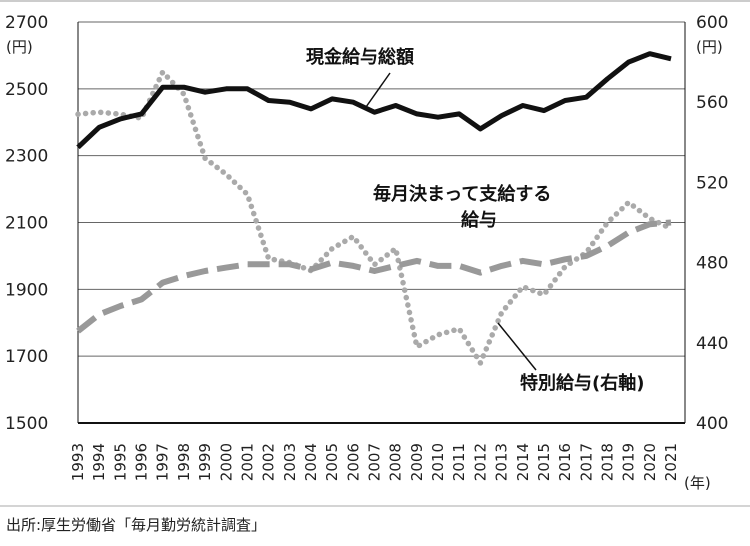 This screenshot has width=750, height=546. Describe the element at coordinates (417, 462) in the screenshot. I see `x-tick-label: 2009` at that location.